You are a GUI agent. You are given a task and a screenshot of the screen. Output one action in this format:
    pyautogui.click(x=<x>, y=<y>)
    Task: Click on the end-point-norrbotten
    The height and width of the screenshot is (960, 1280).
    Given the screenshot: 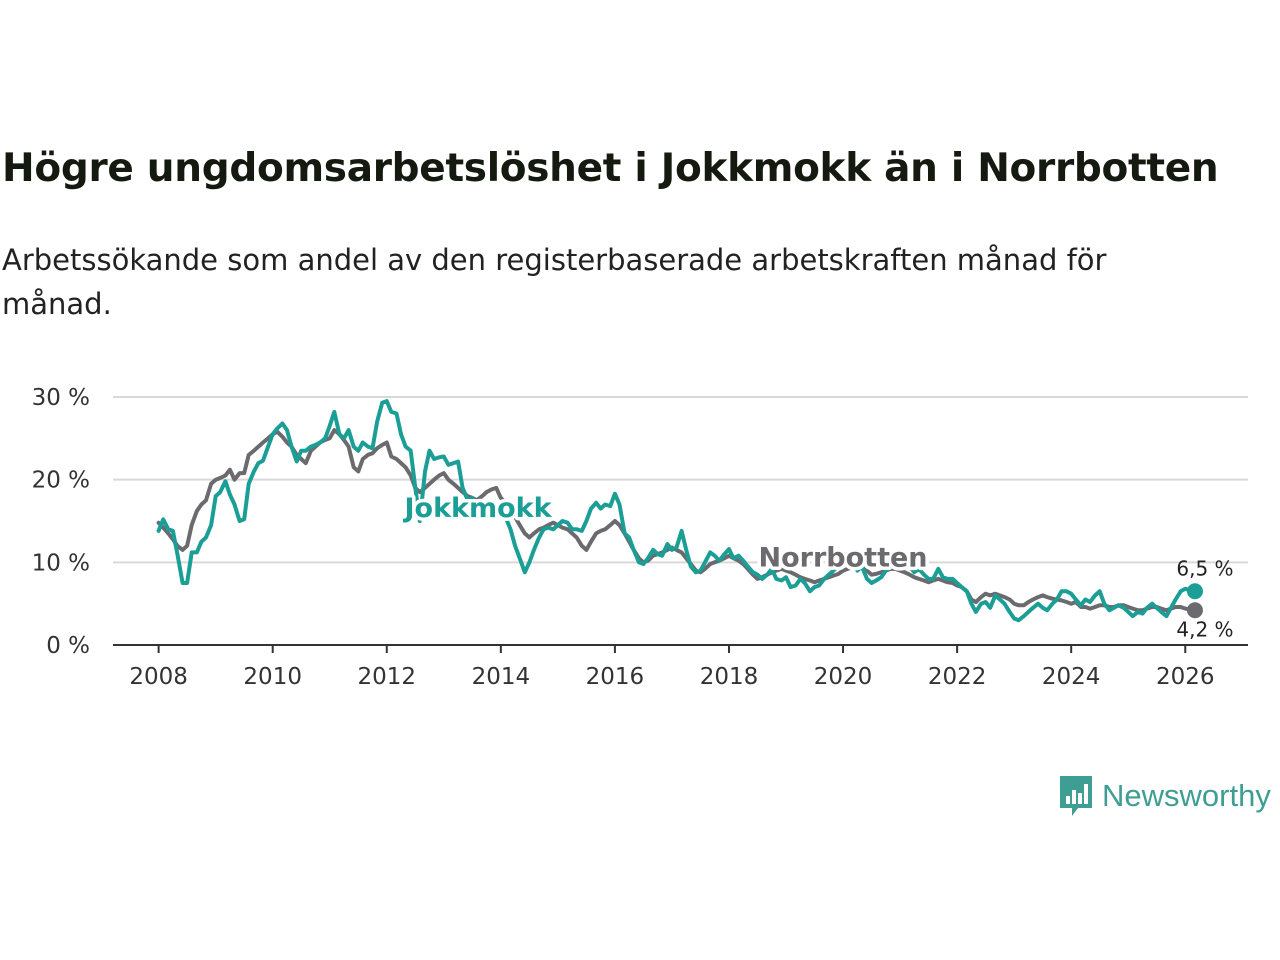 What is the action you would take?
    pyautogui.click(x=1194, y=610)
    